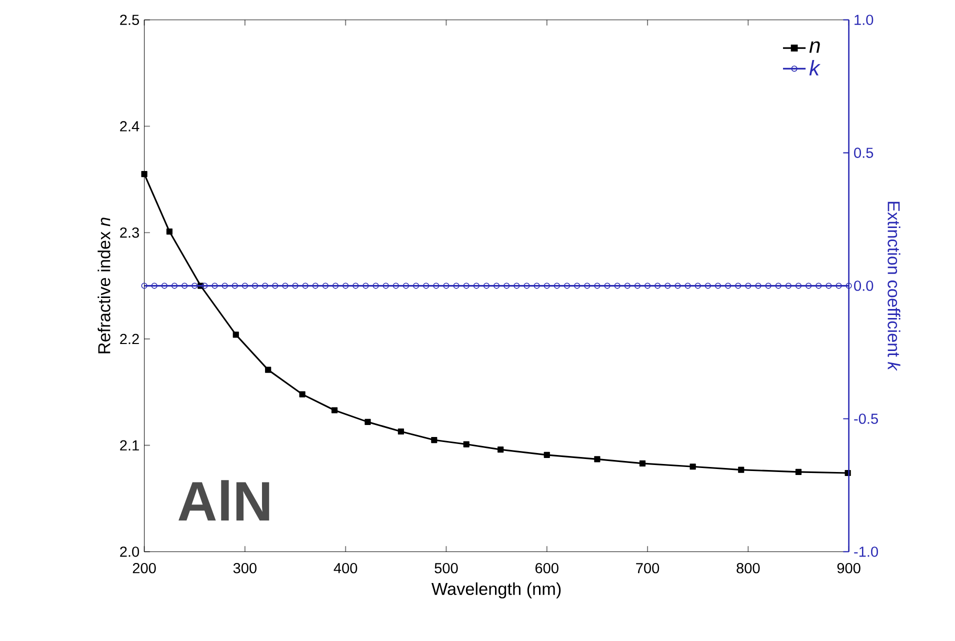 This screenshot has height=641, width=955. What do you see at coordinates (894, 287) in the screenshot?
I see `y2-axis-title: Extinction coefficient k` at bounding box center [894, 287].